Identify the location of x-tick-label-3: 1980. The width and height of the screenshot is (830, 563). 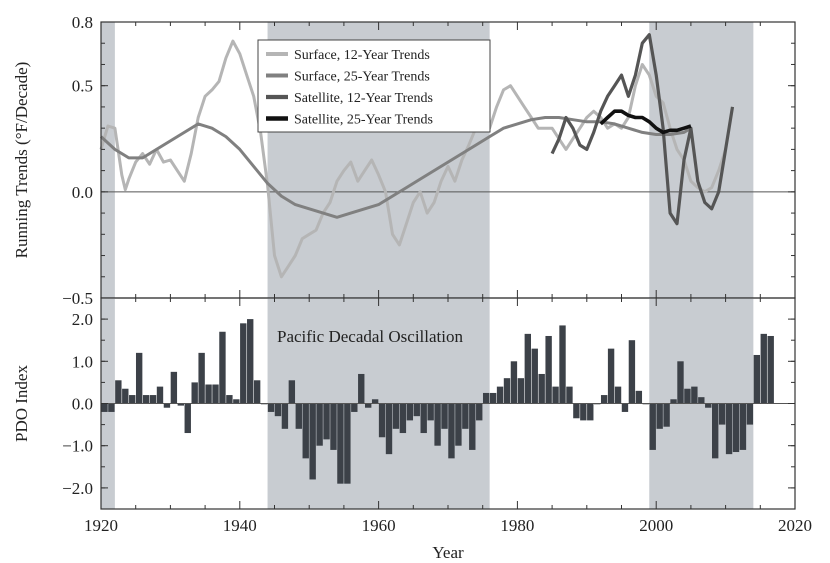
(517, 525).